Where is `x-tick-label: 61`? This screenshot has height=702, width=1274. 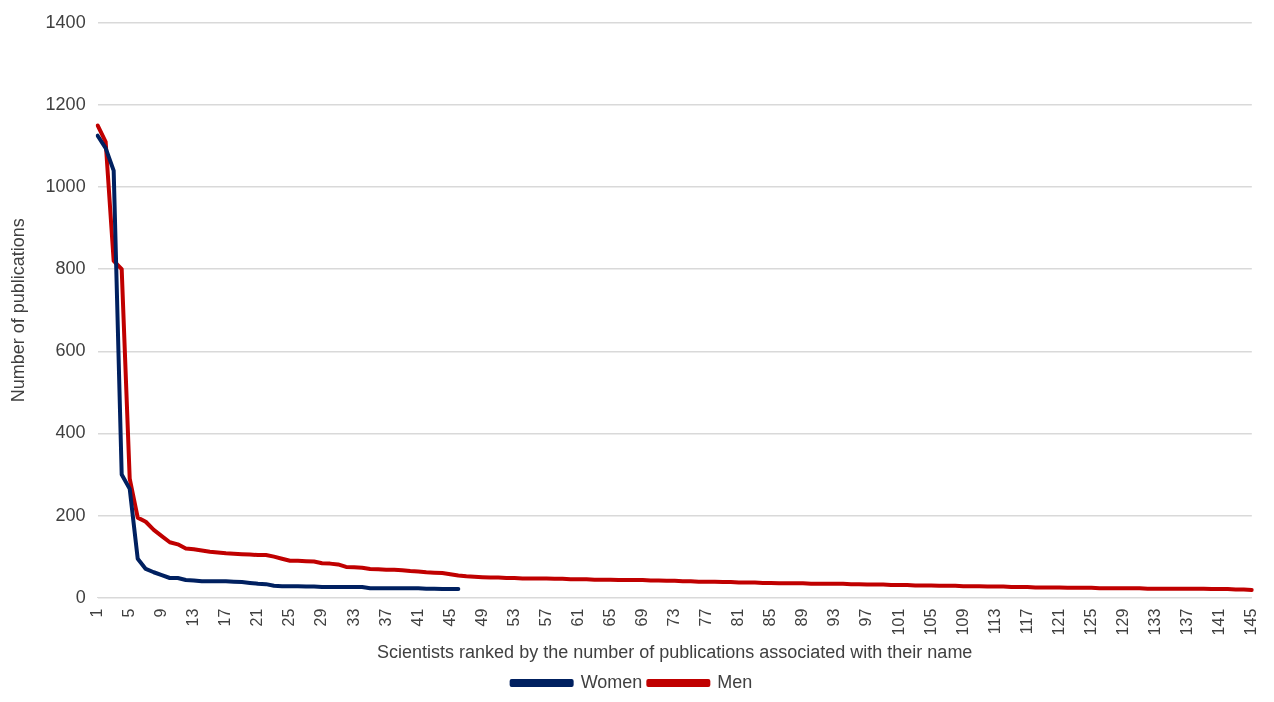
x-tick-label: 61 is located at coordinates (577, 617).